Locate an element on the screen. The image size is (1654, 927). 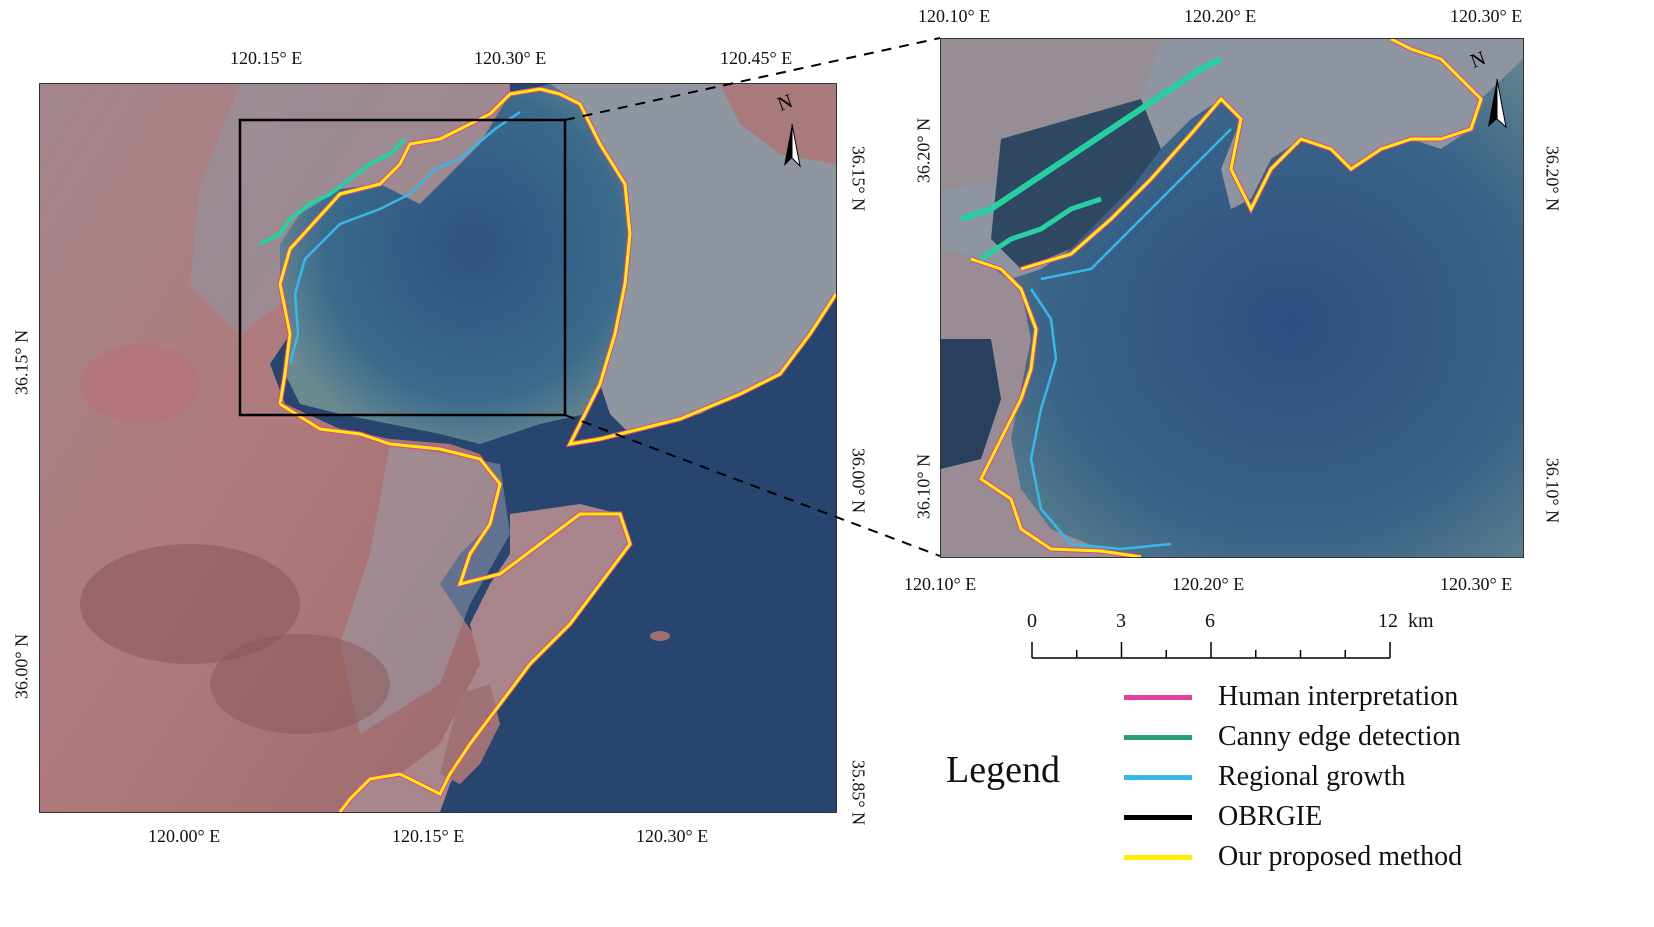
scale-unit: km is located at coordinates (1421, 621).